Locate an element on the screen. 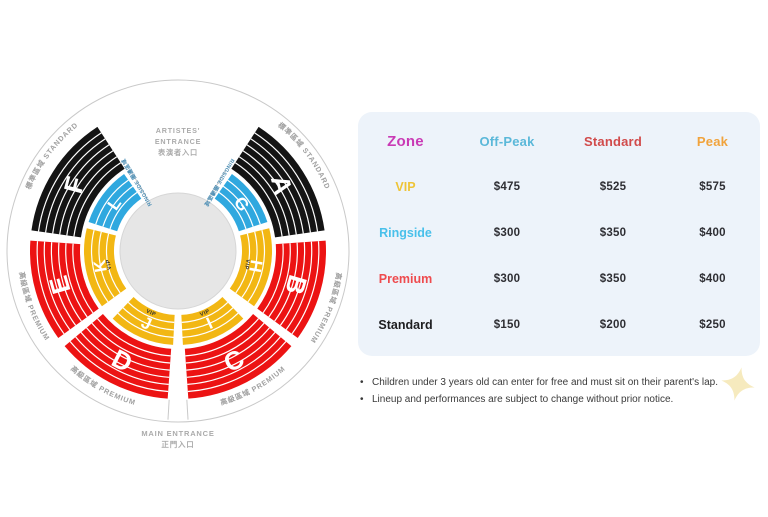  zone-label-premium: Premium is located at coordinates (405, 279).